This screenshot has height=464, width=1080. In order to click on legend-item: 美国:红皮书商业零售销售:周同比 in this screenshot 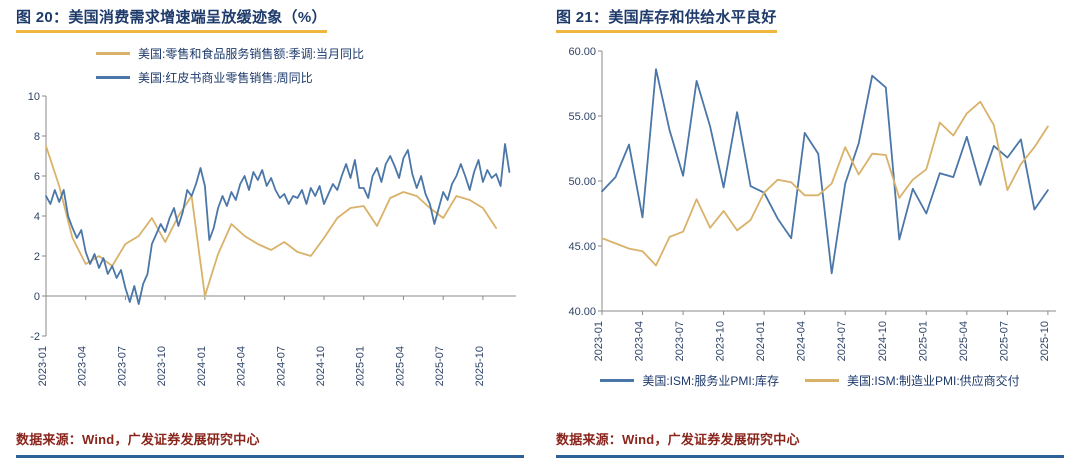, I will do `click(310, 77)`.